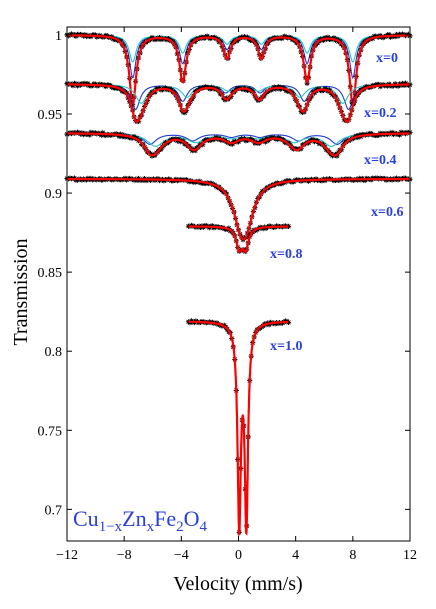  Describe the element at coordinates (67, 555) in the screenshot. I see `x-tick-label: −12` at that location.